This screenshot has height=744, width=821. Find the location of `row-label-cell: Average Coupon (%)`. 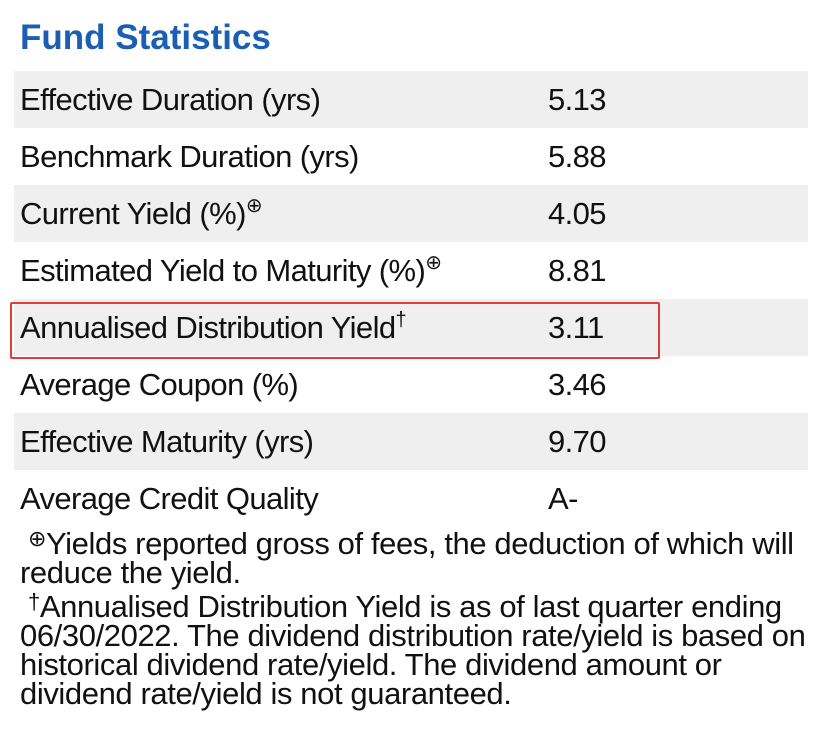

row-label-cell: Average Coupon (%) is located at coordinates (159, 385).